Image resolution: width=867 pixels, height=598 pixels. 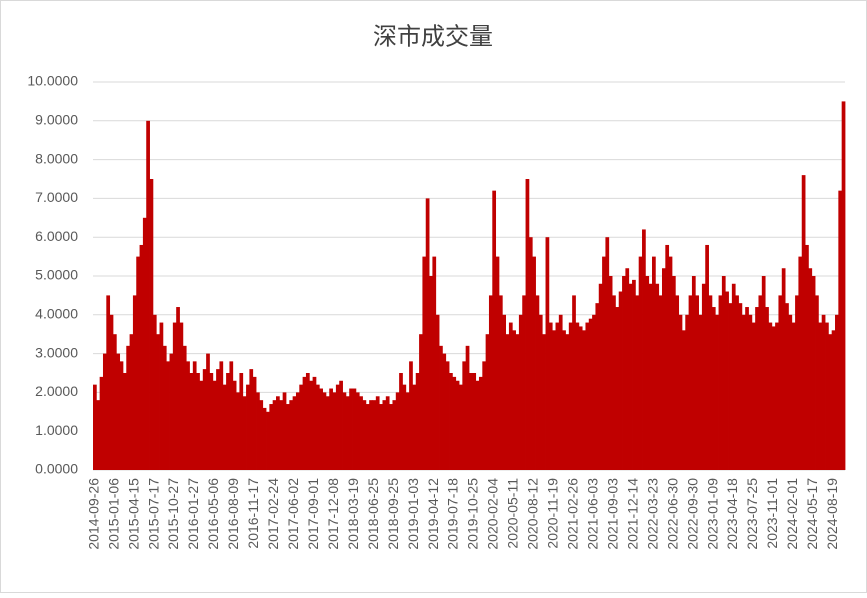 What do you see at coordinates (752, 514) in the screenshot?
I see `x-tick-label: 2023-07-25` at bounding box center [752, 514].